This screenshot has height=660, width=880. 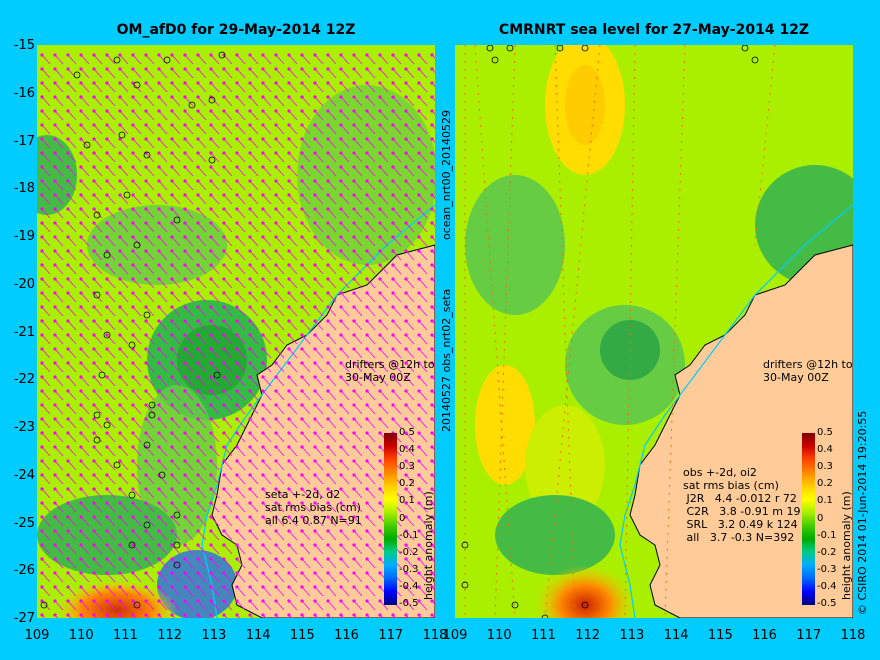 What do you see at coordinates (24, 475) in the screenshot?
I see `y-tick-label: -24` at bounding box center [24, 475].